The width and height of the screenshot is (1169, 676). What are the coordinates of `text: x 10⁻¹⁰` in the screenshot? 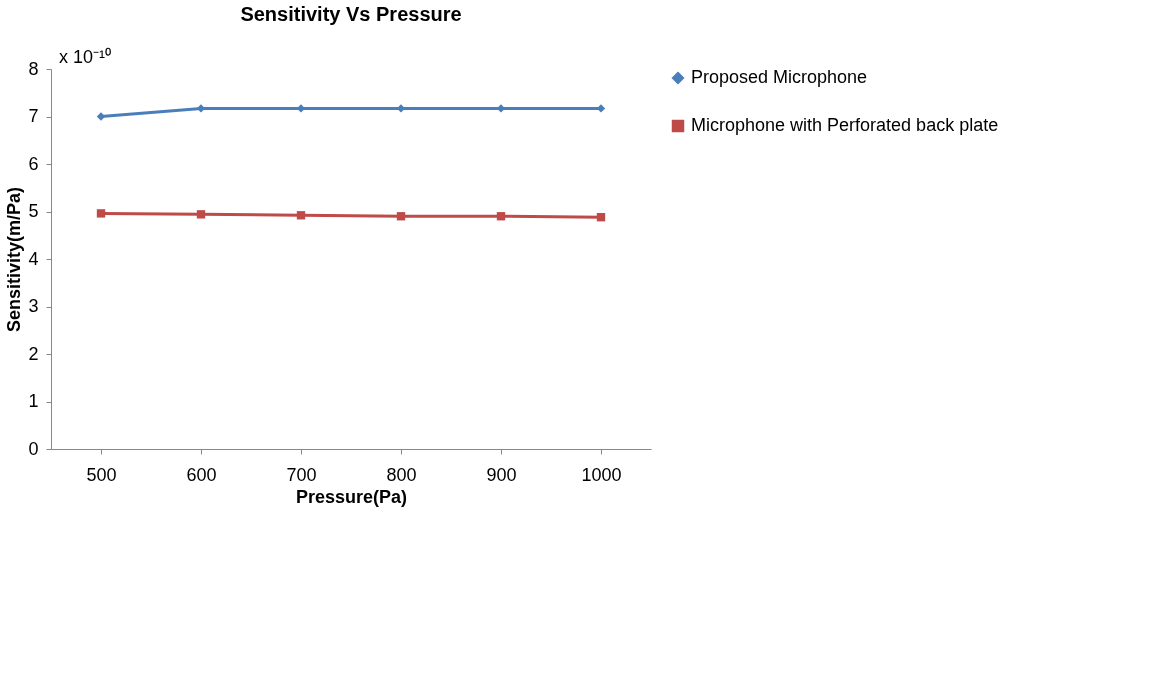 It's located at (85, 57).